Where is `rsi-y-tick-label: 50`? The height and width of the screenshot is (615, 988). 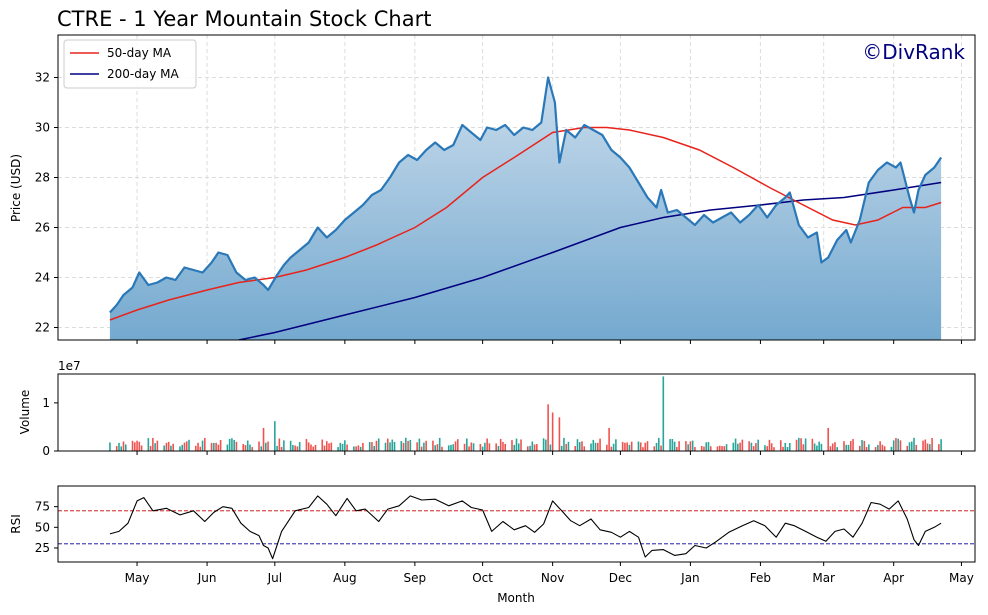 rsi-y-tick-label: 50 is located at coordinates (42, 527).